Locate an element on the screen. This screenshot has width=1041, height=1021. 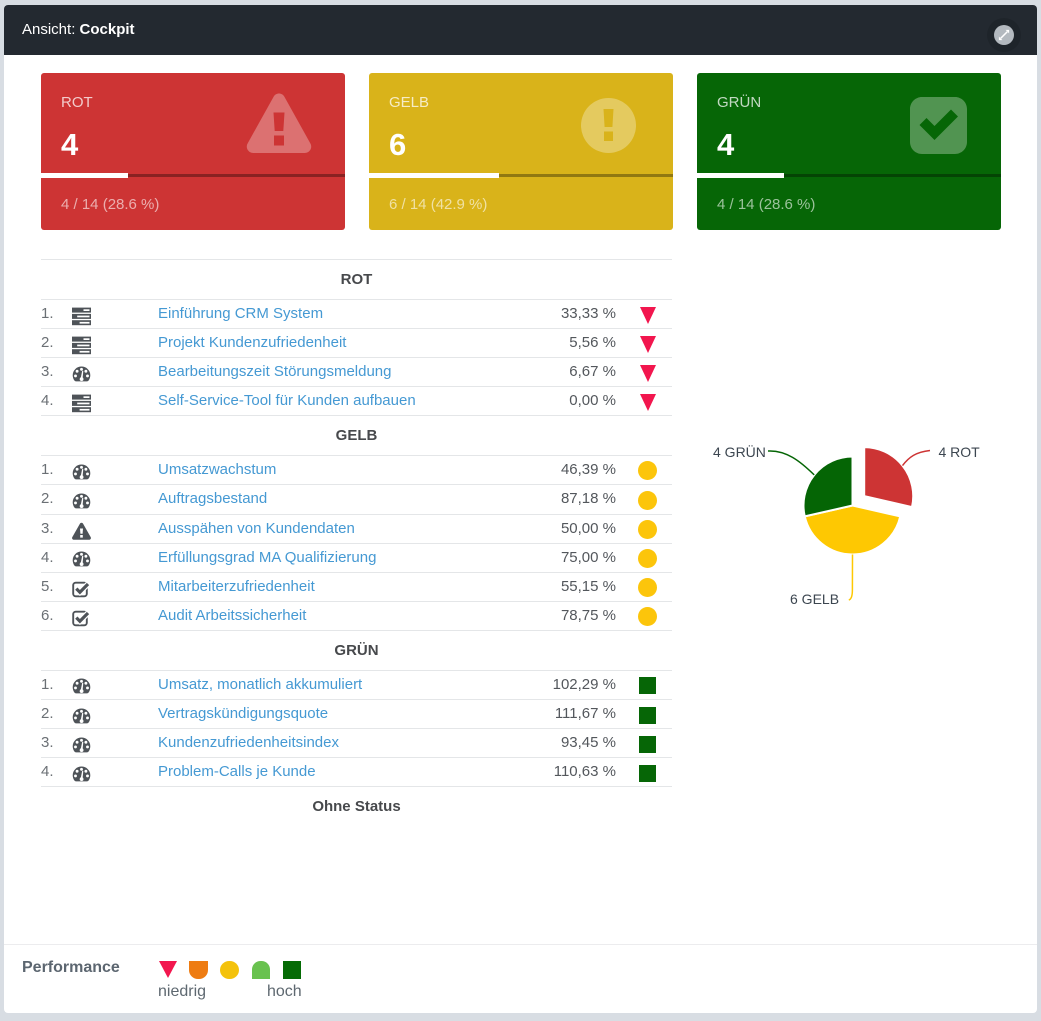
svg-text: 4 ROT is located at coordinates (960, 452).